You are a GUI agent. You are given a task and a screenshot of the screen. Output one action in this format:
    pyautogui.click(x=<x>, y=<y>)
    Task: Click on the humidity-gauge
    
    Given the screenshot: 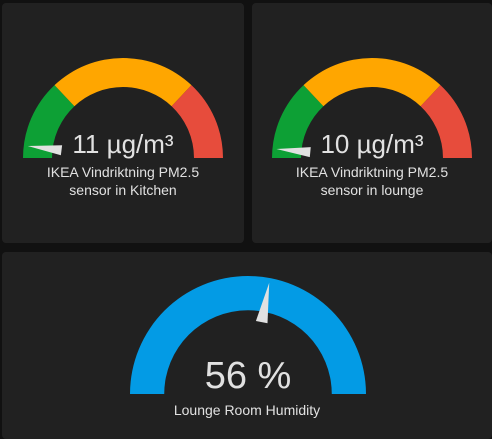 What is the action you would take?
    pyautogui.click(x=248, y=335)
    